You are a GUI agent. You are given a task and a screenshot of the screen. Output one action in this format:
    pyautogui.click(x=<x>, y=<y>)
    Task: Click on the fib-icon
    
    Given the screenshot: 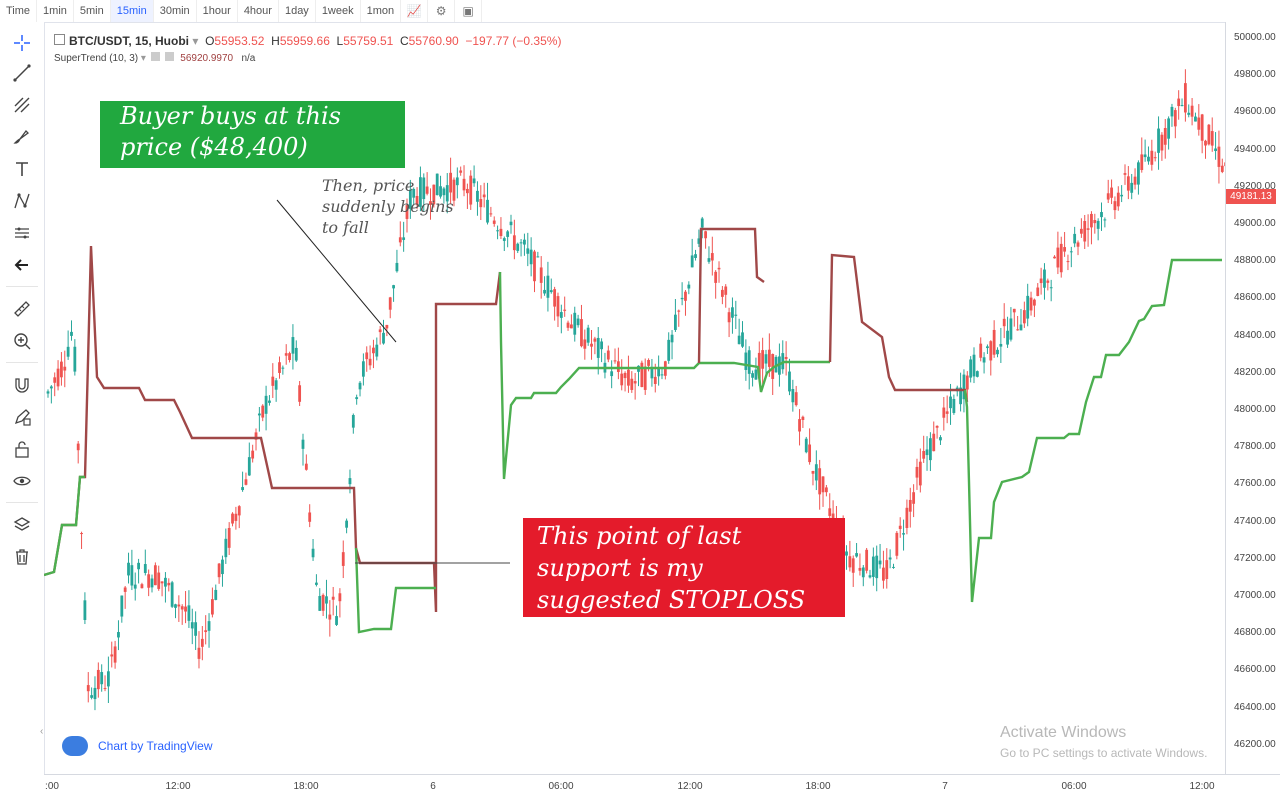 What is the action you would take?
    pyautogui.click(x=22, y=105)
    